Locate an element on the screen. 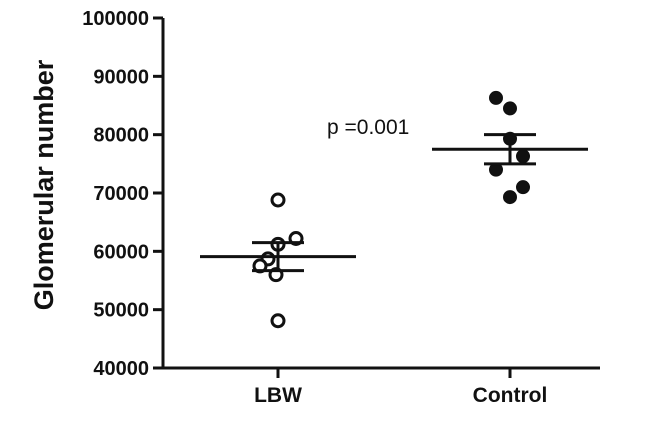 This screenshot has width=652, height=426. y-tick-label: 90000 is located at coordinates (121, 77).